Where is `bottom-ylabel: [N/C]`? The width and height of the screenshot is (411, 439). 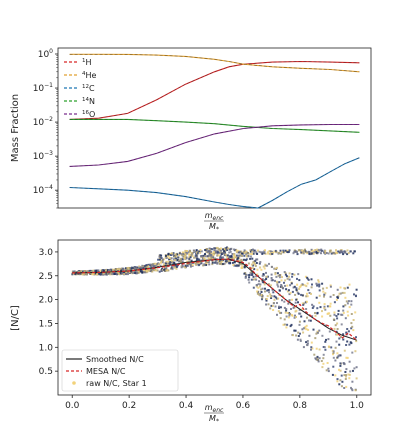
bottom-ylabel: [N/C] is located at coordinates (15, 318).